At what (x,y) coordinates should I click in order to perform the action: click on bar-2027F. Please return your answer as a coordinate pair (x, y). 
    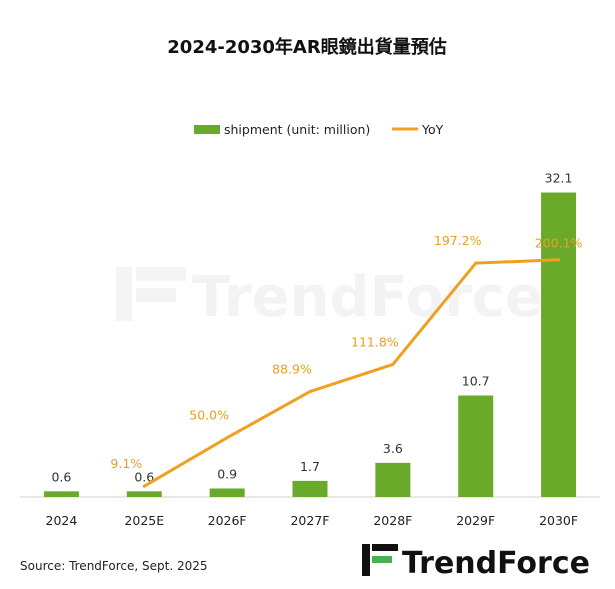
    Looking at the image, I should click on (310, 488).